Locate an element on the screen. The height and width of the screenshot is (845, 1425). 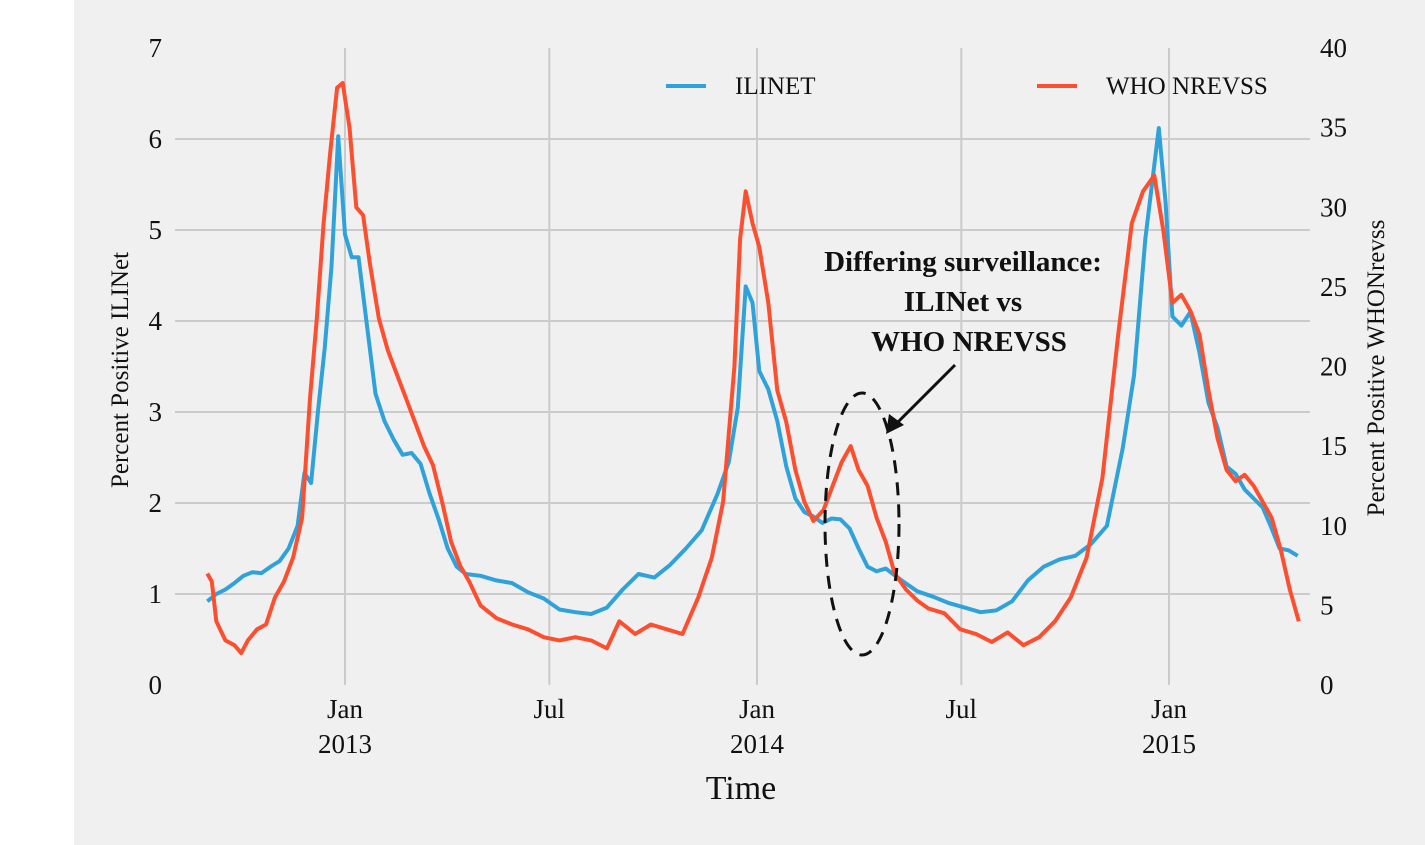
y-tick-label-left: 4 is located at coordinates (156, 321).